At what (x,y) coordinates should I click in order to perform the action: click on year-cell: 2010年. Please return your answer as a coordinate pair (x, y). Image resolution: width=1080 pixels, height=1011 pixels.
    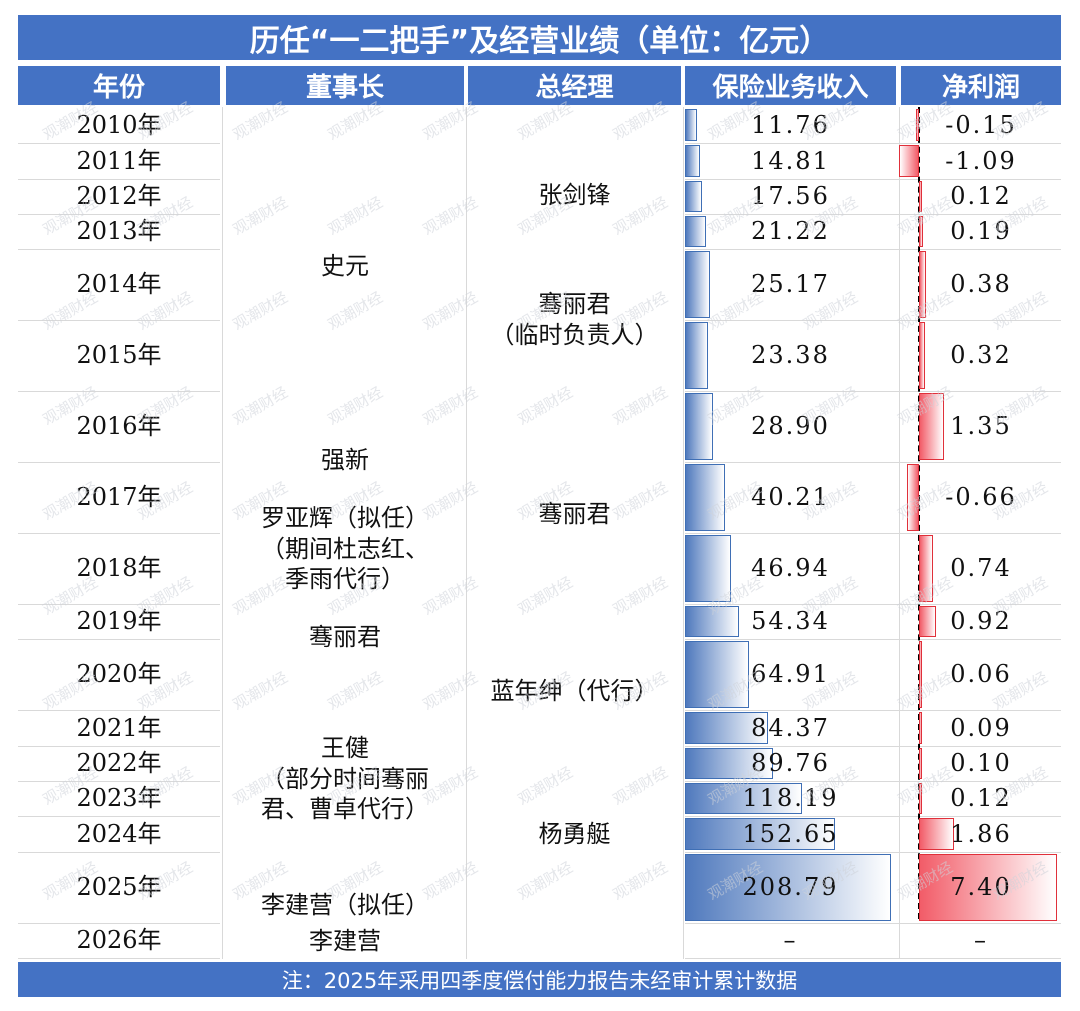
    Looking at the image, I should click on (119, 124).